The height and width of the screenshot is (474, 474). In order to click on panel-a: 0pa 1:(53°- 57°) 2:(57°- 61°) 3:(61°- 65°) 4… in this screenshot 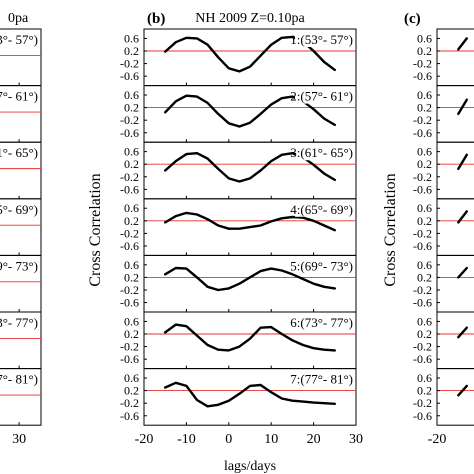, I will do `click(21, 229)`.